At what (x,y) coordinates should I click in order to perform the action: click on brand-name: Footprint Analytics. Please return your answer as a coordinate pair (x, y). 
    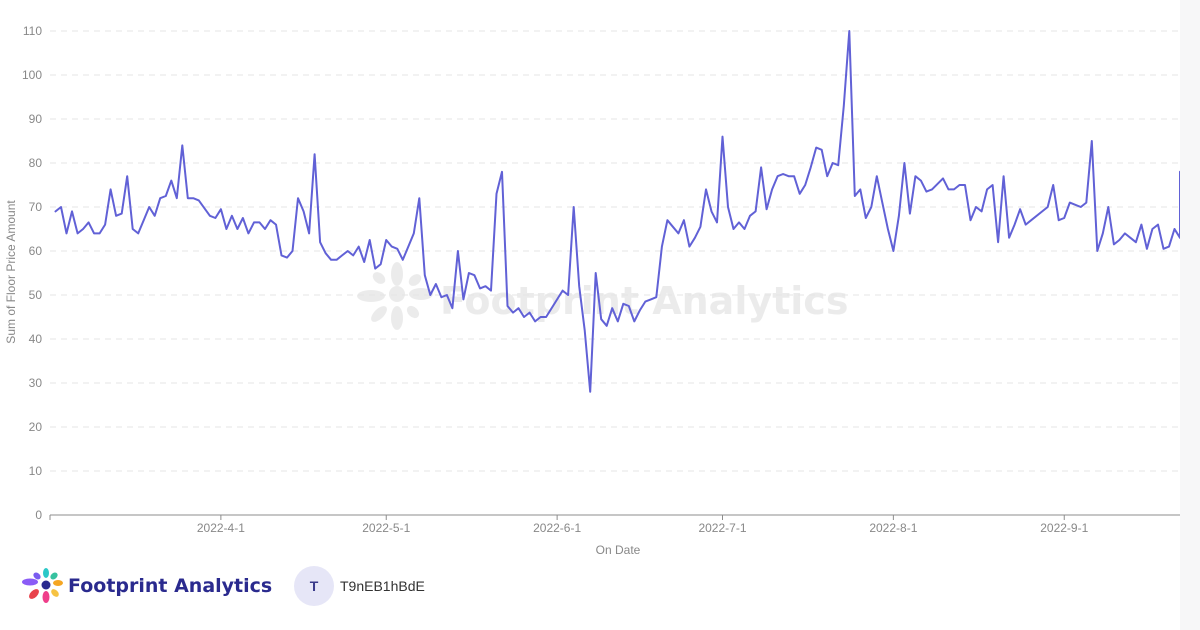
    Looking at the image, I should click on (170, 586).